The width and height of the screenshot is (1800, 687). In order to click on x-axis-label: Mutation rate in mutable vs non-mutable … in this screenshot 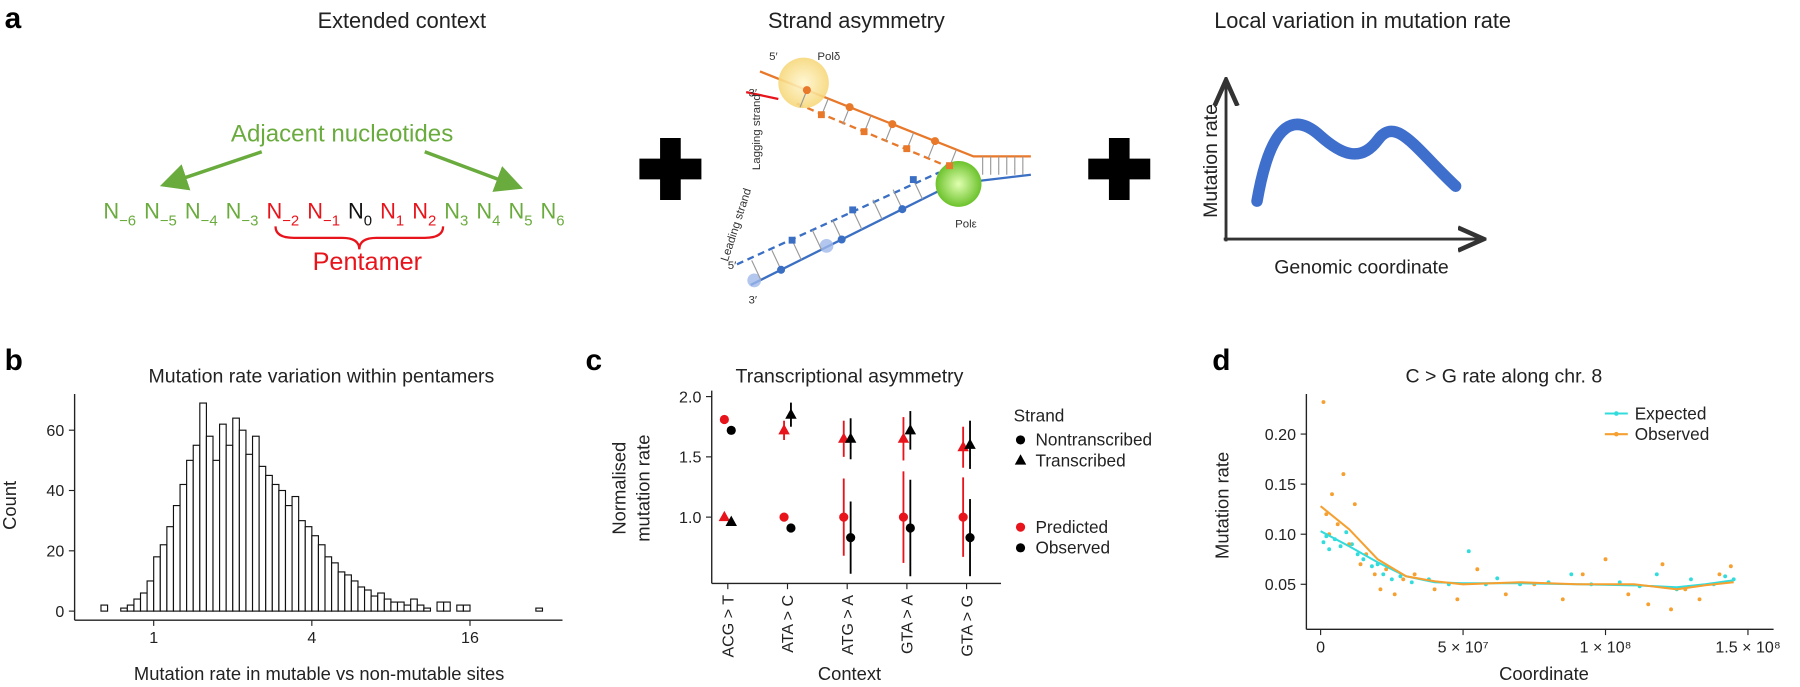, I will do `click(319, 673)`.